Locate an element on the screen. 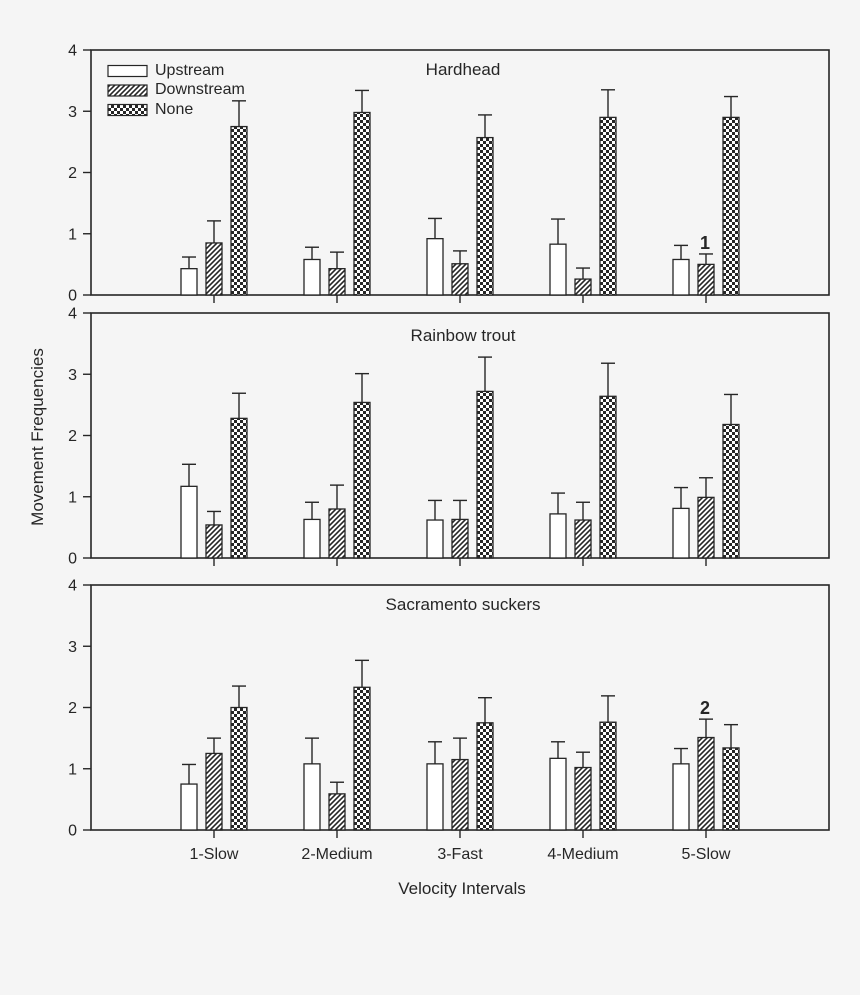 This screenshot has width=860, height=995. legend-swatch-none is located at coordinates (127, 110).